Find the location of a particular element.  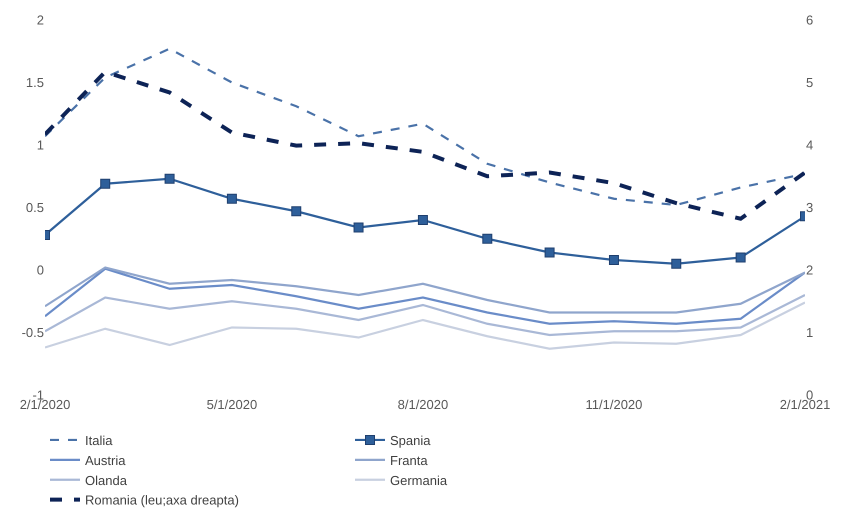

x-tick-label: 8/1/2020 is located at coordinates (423, 404).